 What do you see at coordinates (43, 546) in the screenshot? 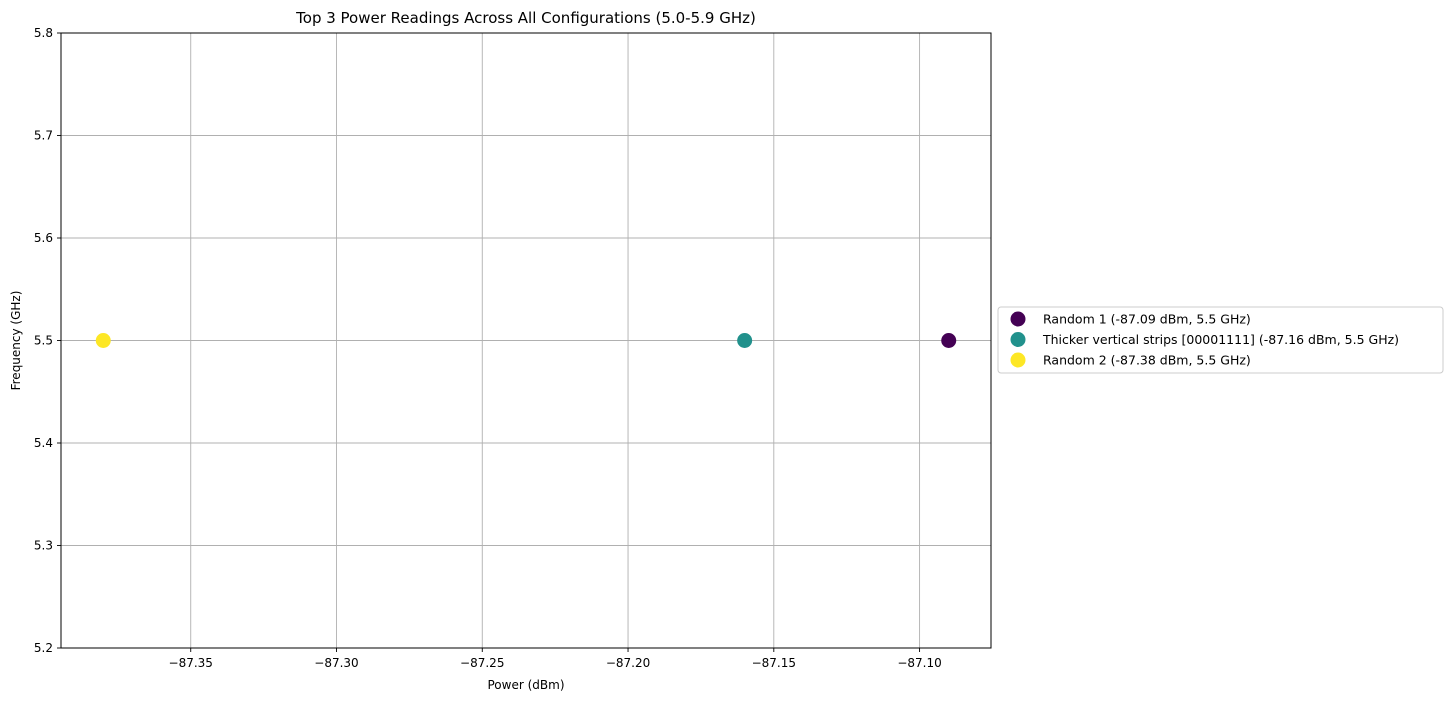
I see `y-tick-label: 5.3` at bounding box center [43, 546].